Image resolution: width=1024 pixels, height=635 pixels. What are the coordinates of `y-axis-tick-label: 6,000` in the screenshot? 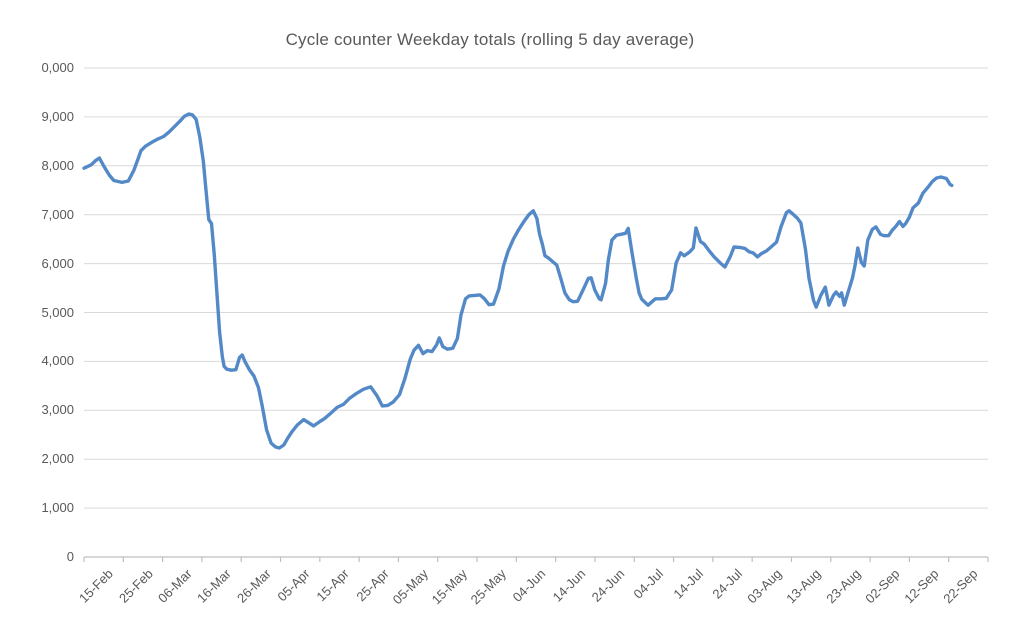 It's located at (57, 263).